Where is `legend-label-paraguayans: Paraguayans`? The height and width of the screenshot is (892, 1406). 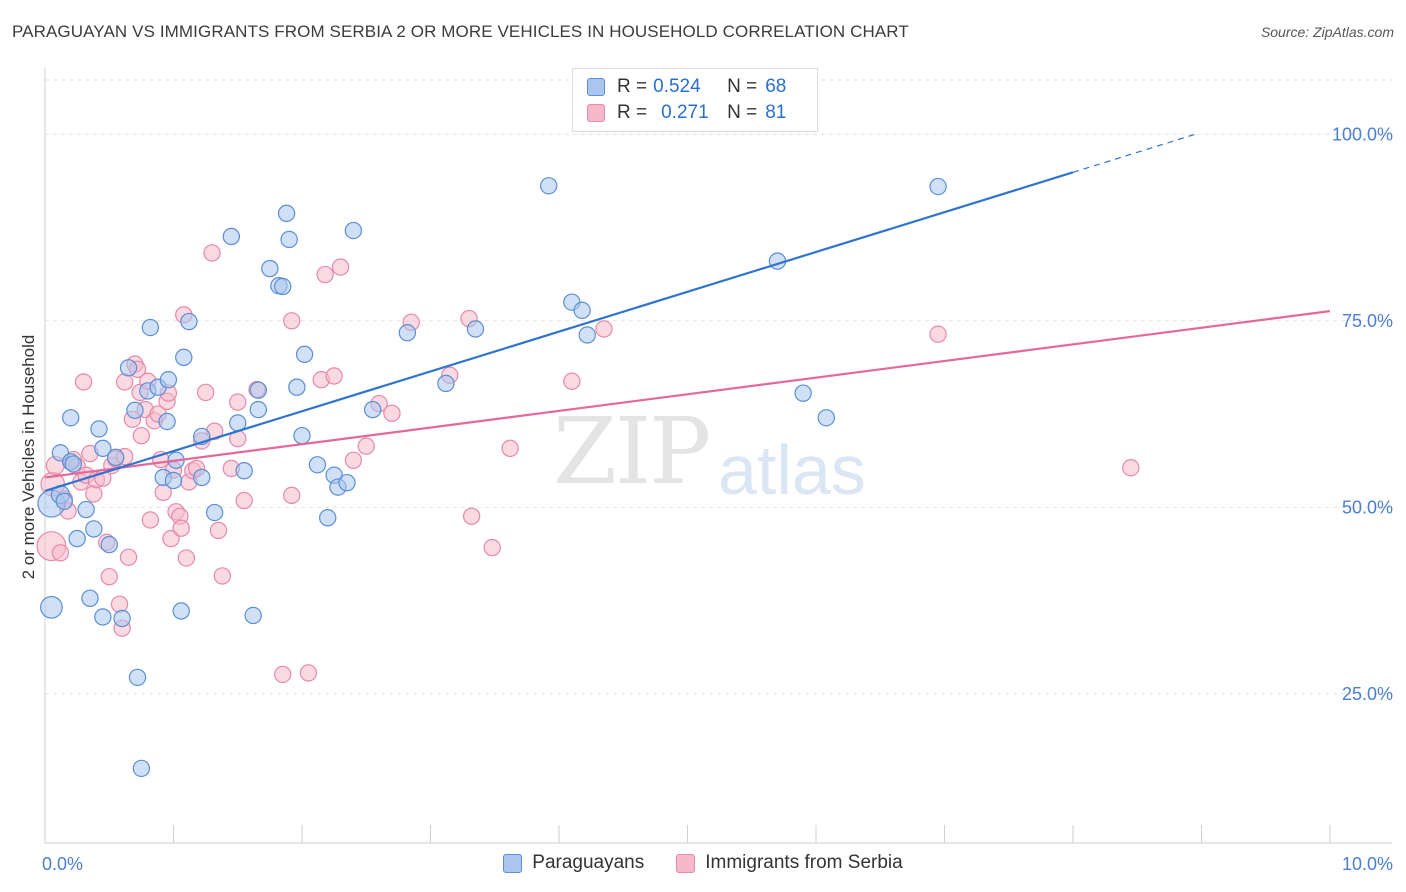 legend-label-paraguayans: Paraguayans is located at coordinates (588, 862).